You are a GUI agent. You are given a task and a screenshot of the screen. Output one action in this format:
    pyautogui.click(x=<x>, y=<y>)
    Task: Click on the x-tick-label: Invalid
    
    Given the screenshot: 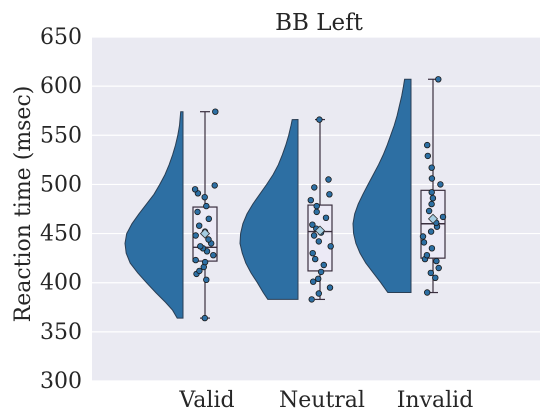 What is the action you would take?
    pyautogui.click(x=435, y=400)
    